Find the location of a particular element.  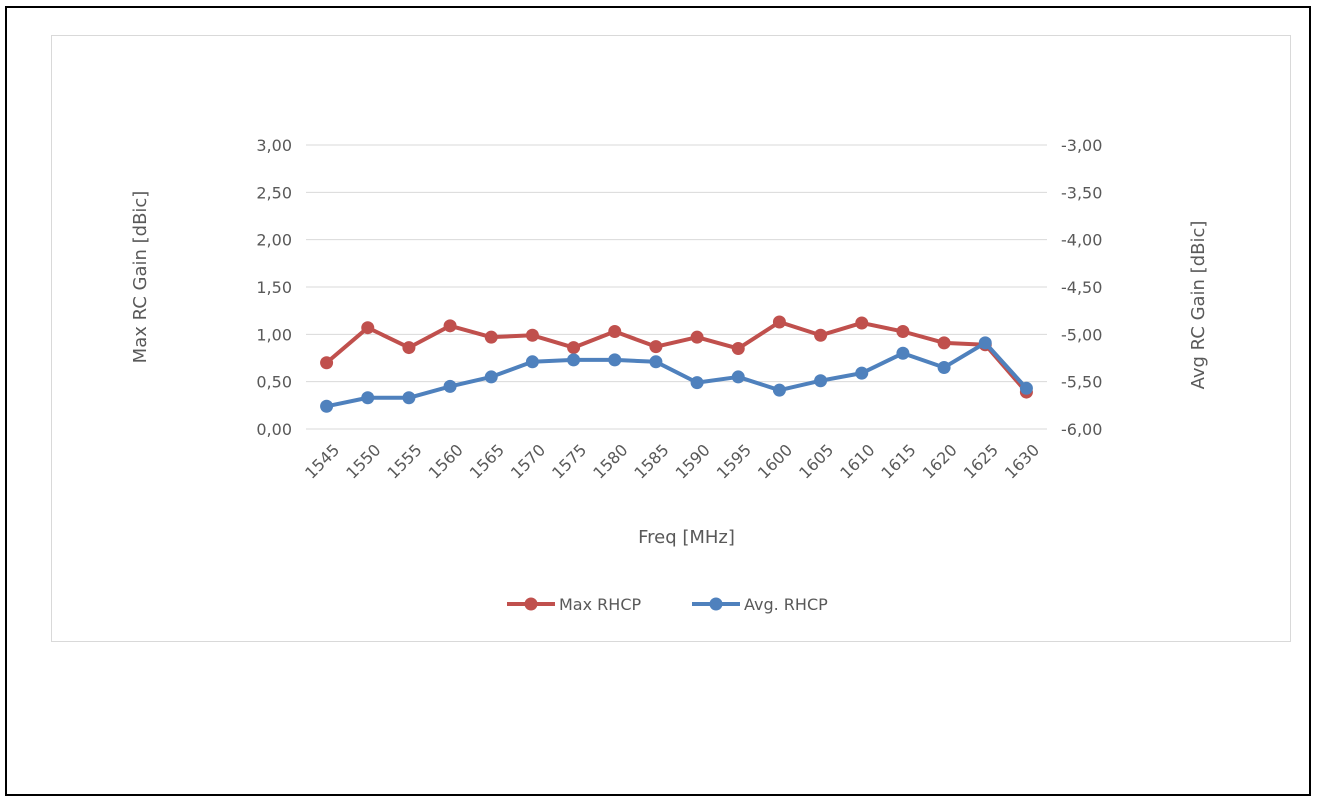

right-y-tick-label: -3,00 is located at coordinates (1081, 145).